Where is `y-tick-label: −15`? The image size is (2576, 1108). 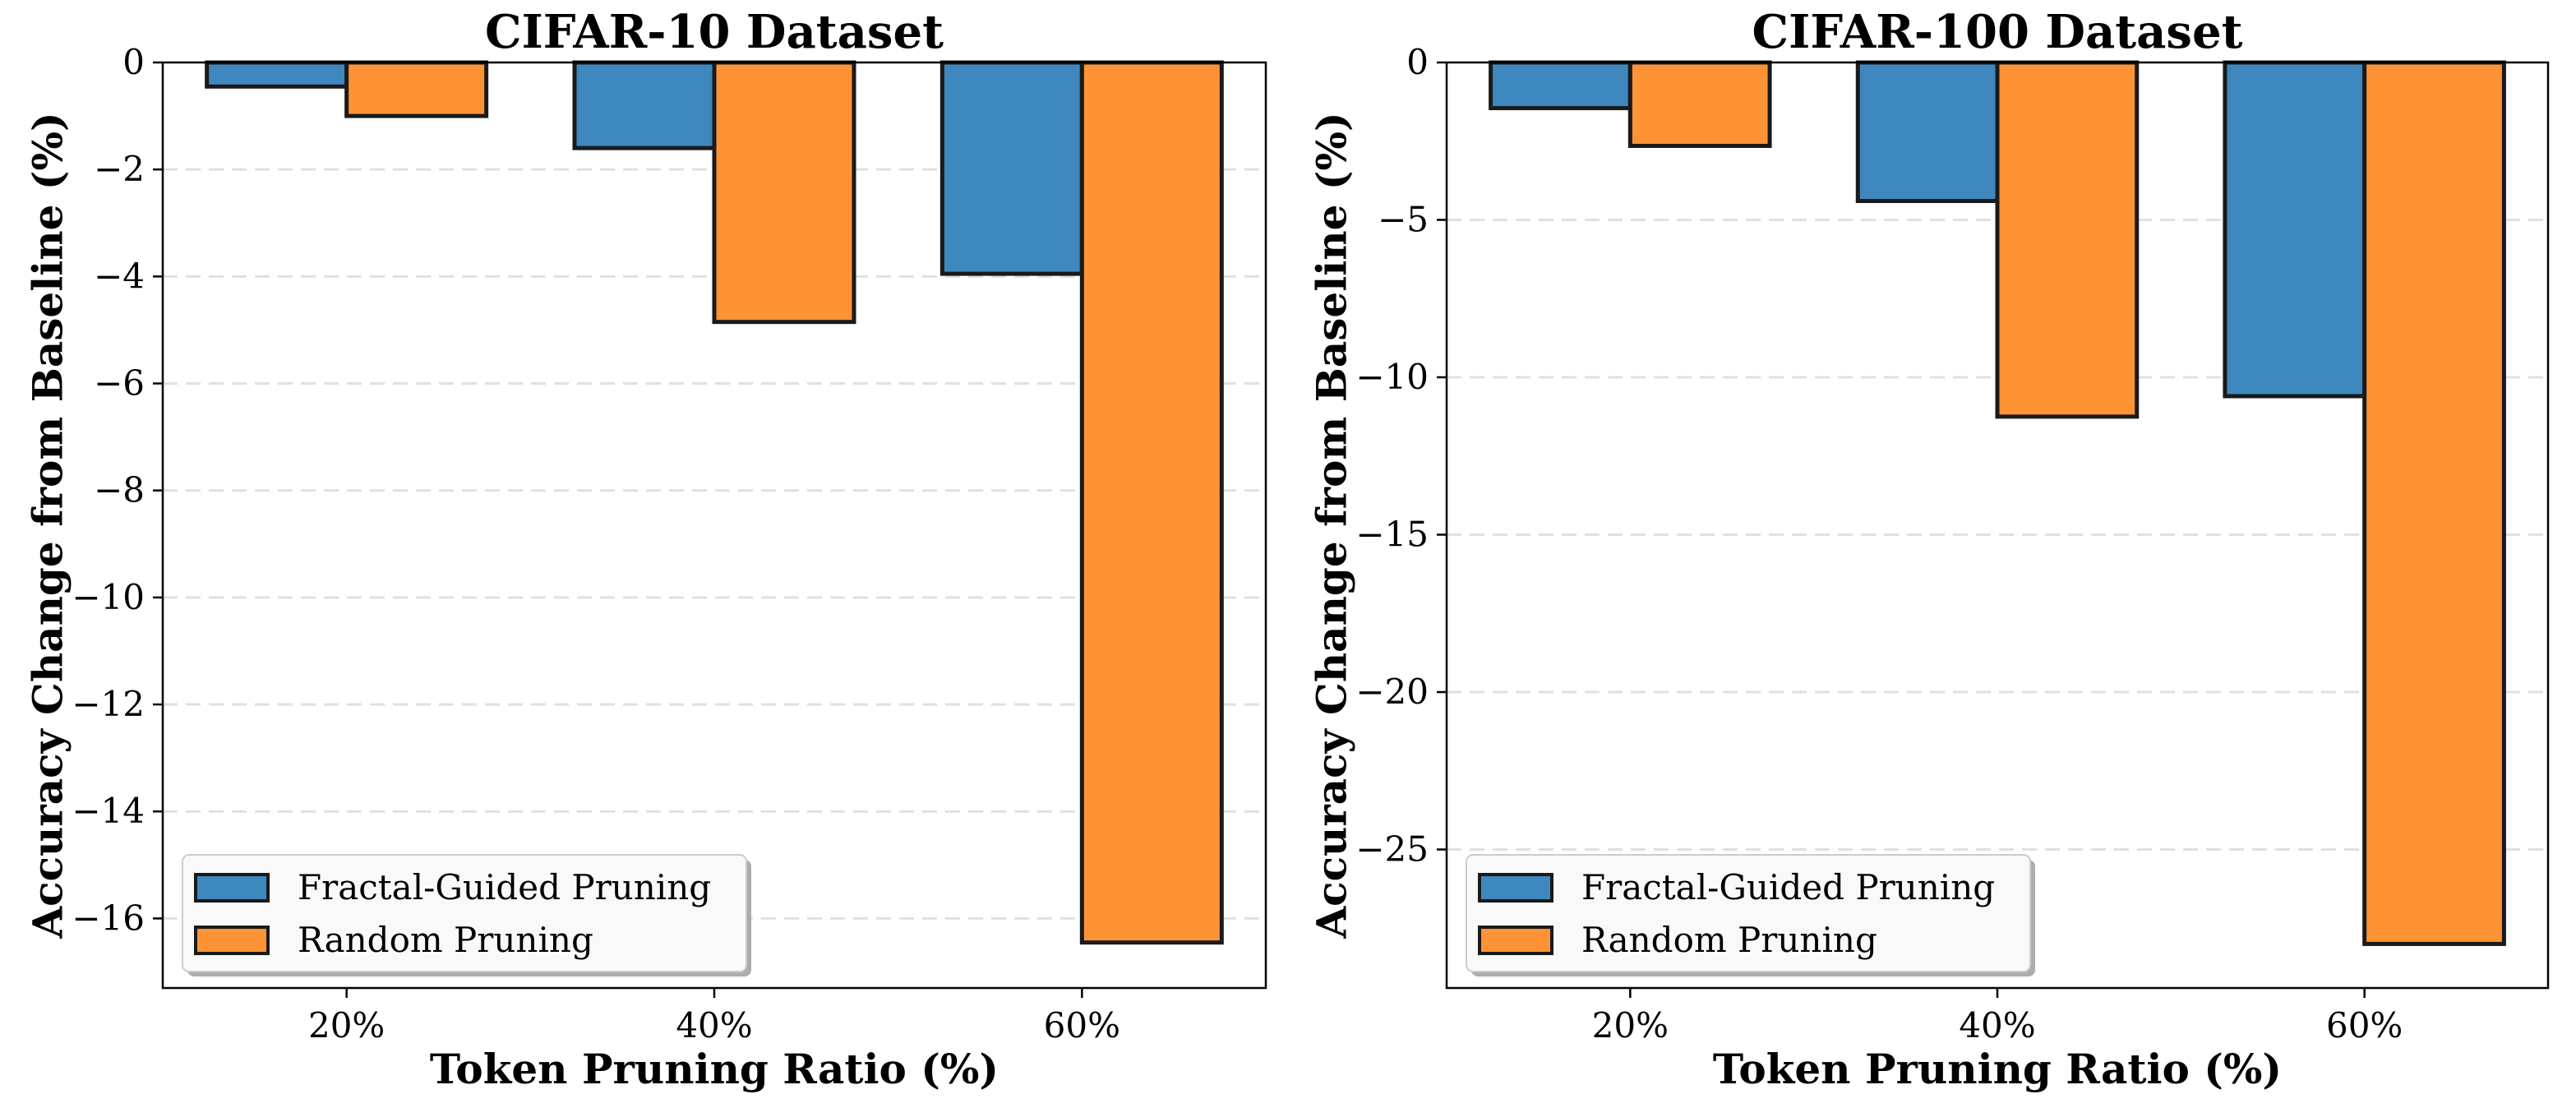 y-tick-label: −15 is located at coordinates (1392, 534).